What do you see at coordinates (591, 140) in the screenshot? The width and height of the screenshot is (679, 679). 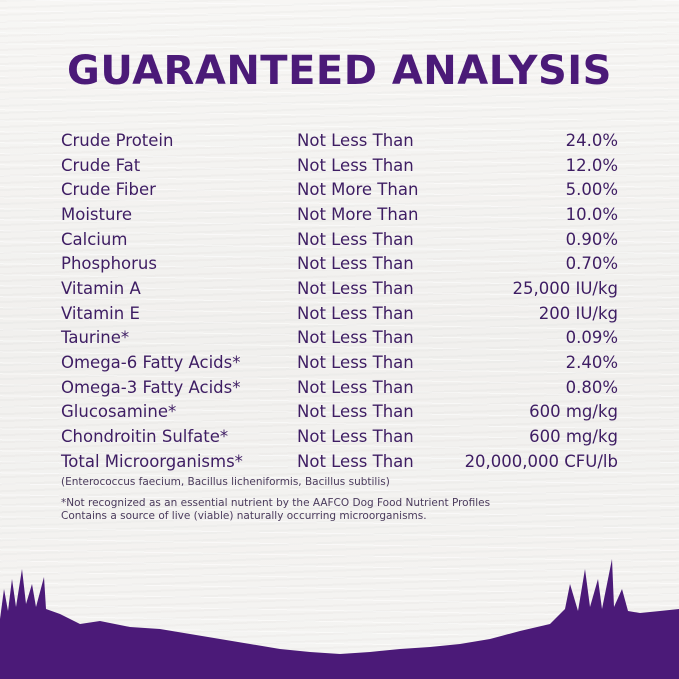 I see `nutrient-value: 24.0%` at bounding box center [591, 140].